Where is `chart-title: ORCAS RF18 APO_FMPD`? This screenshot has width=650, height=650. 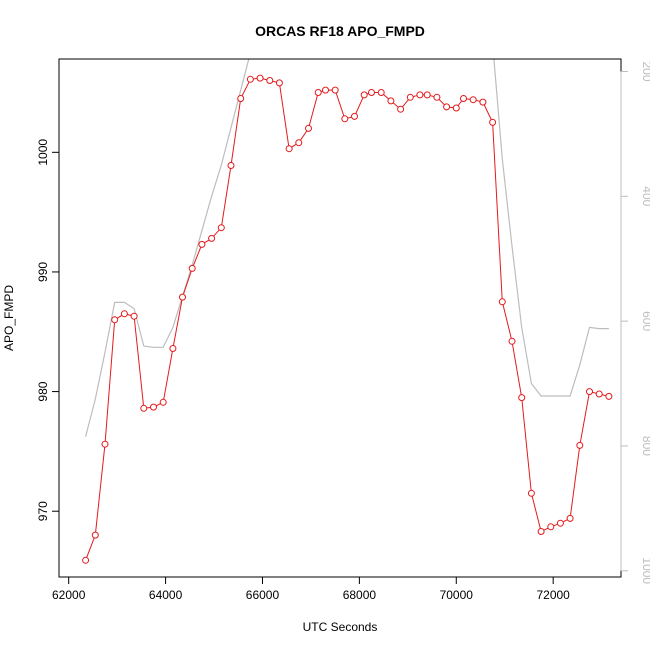
chart-title: ORCAS RF18 APO_FMPD is located at coordinates (340, 31).